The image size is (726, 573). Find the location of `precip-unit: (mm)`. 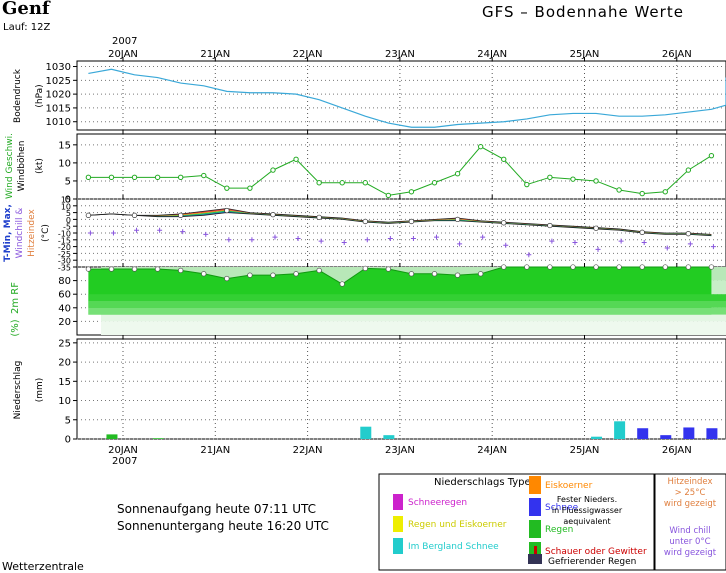

precip-unit: (mm) is located at coordinates (40, 390).